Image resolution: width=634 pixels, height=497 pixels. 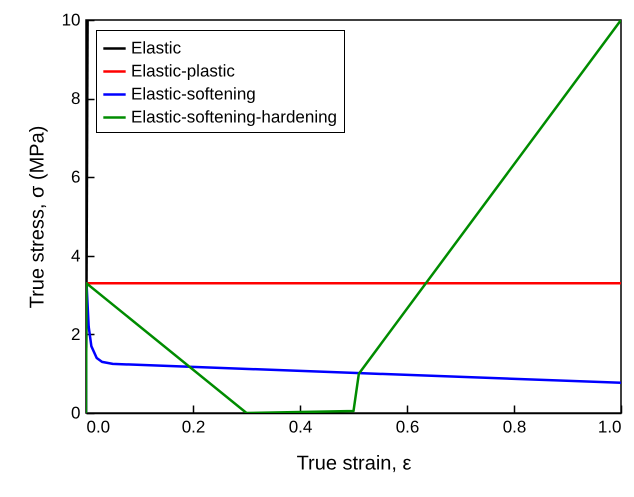 I want to click on y-tick-label: 6, so click(x=75, y=177).